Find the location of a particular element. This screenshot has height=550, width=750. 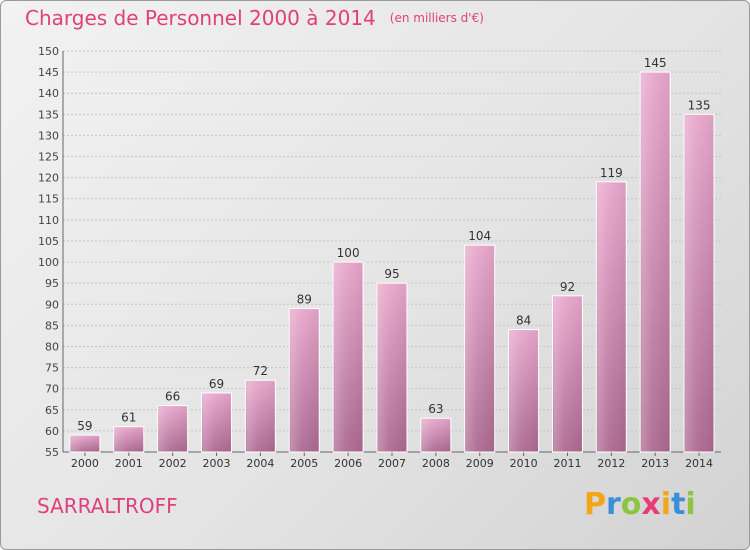

y-tick-label: 105 is located at coordinates (48, 241).